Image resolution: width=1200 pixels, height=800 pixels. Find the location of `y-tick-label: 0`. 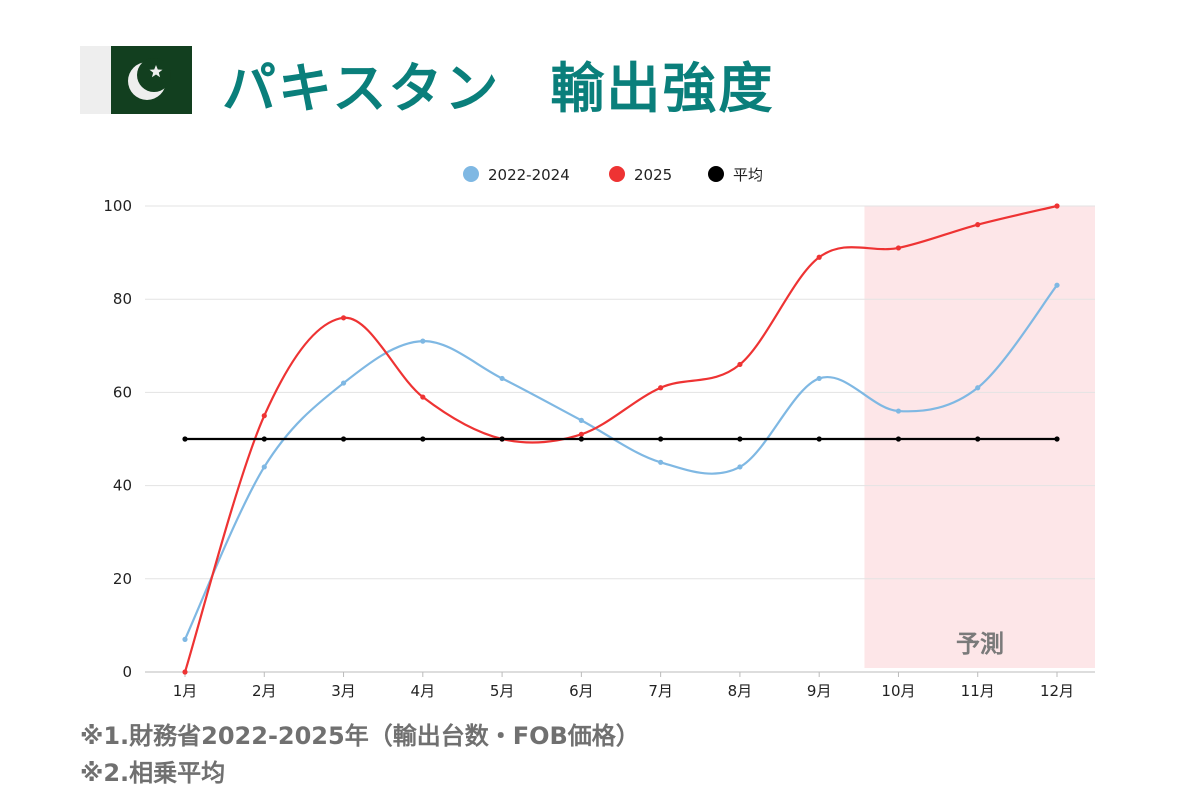

y-tick-label: 0 is located at coordinates (127, 672).